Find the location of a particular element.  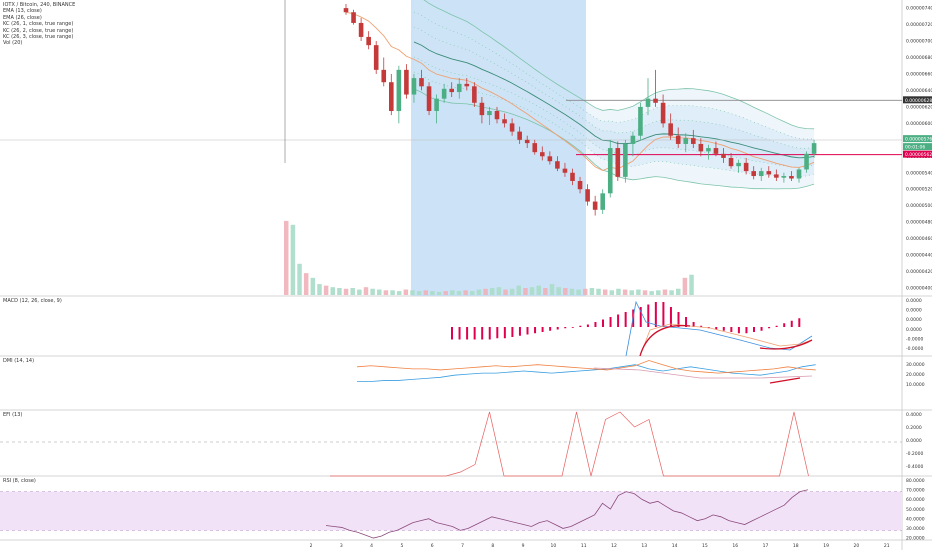

red-line-tag: 0.00000562 is located at coordinates (918, 155).